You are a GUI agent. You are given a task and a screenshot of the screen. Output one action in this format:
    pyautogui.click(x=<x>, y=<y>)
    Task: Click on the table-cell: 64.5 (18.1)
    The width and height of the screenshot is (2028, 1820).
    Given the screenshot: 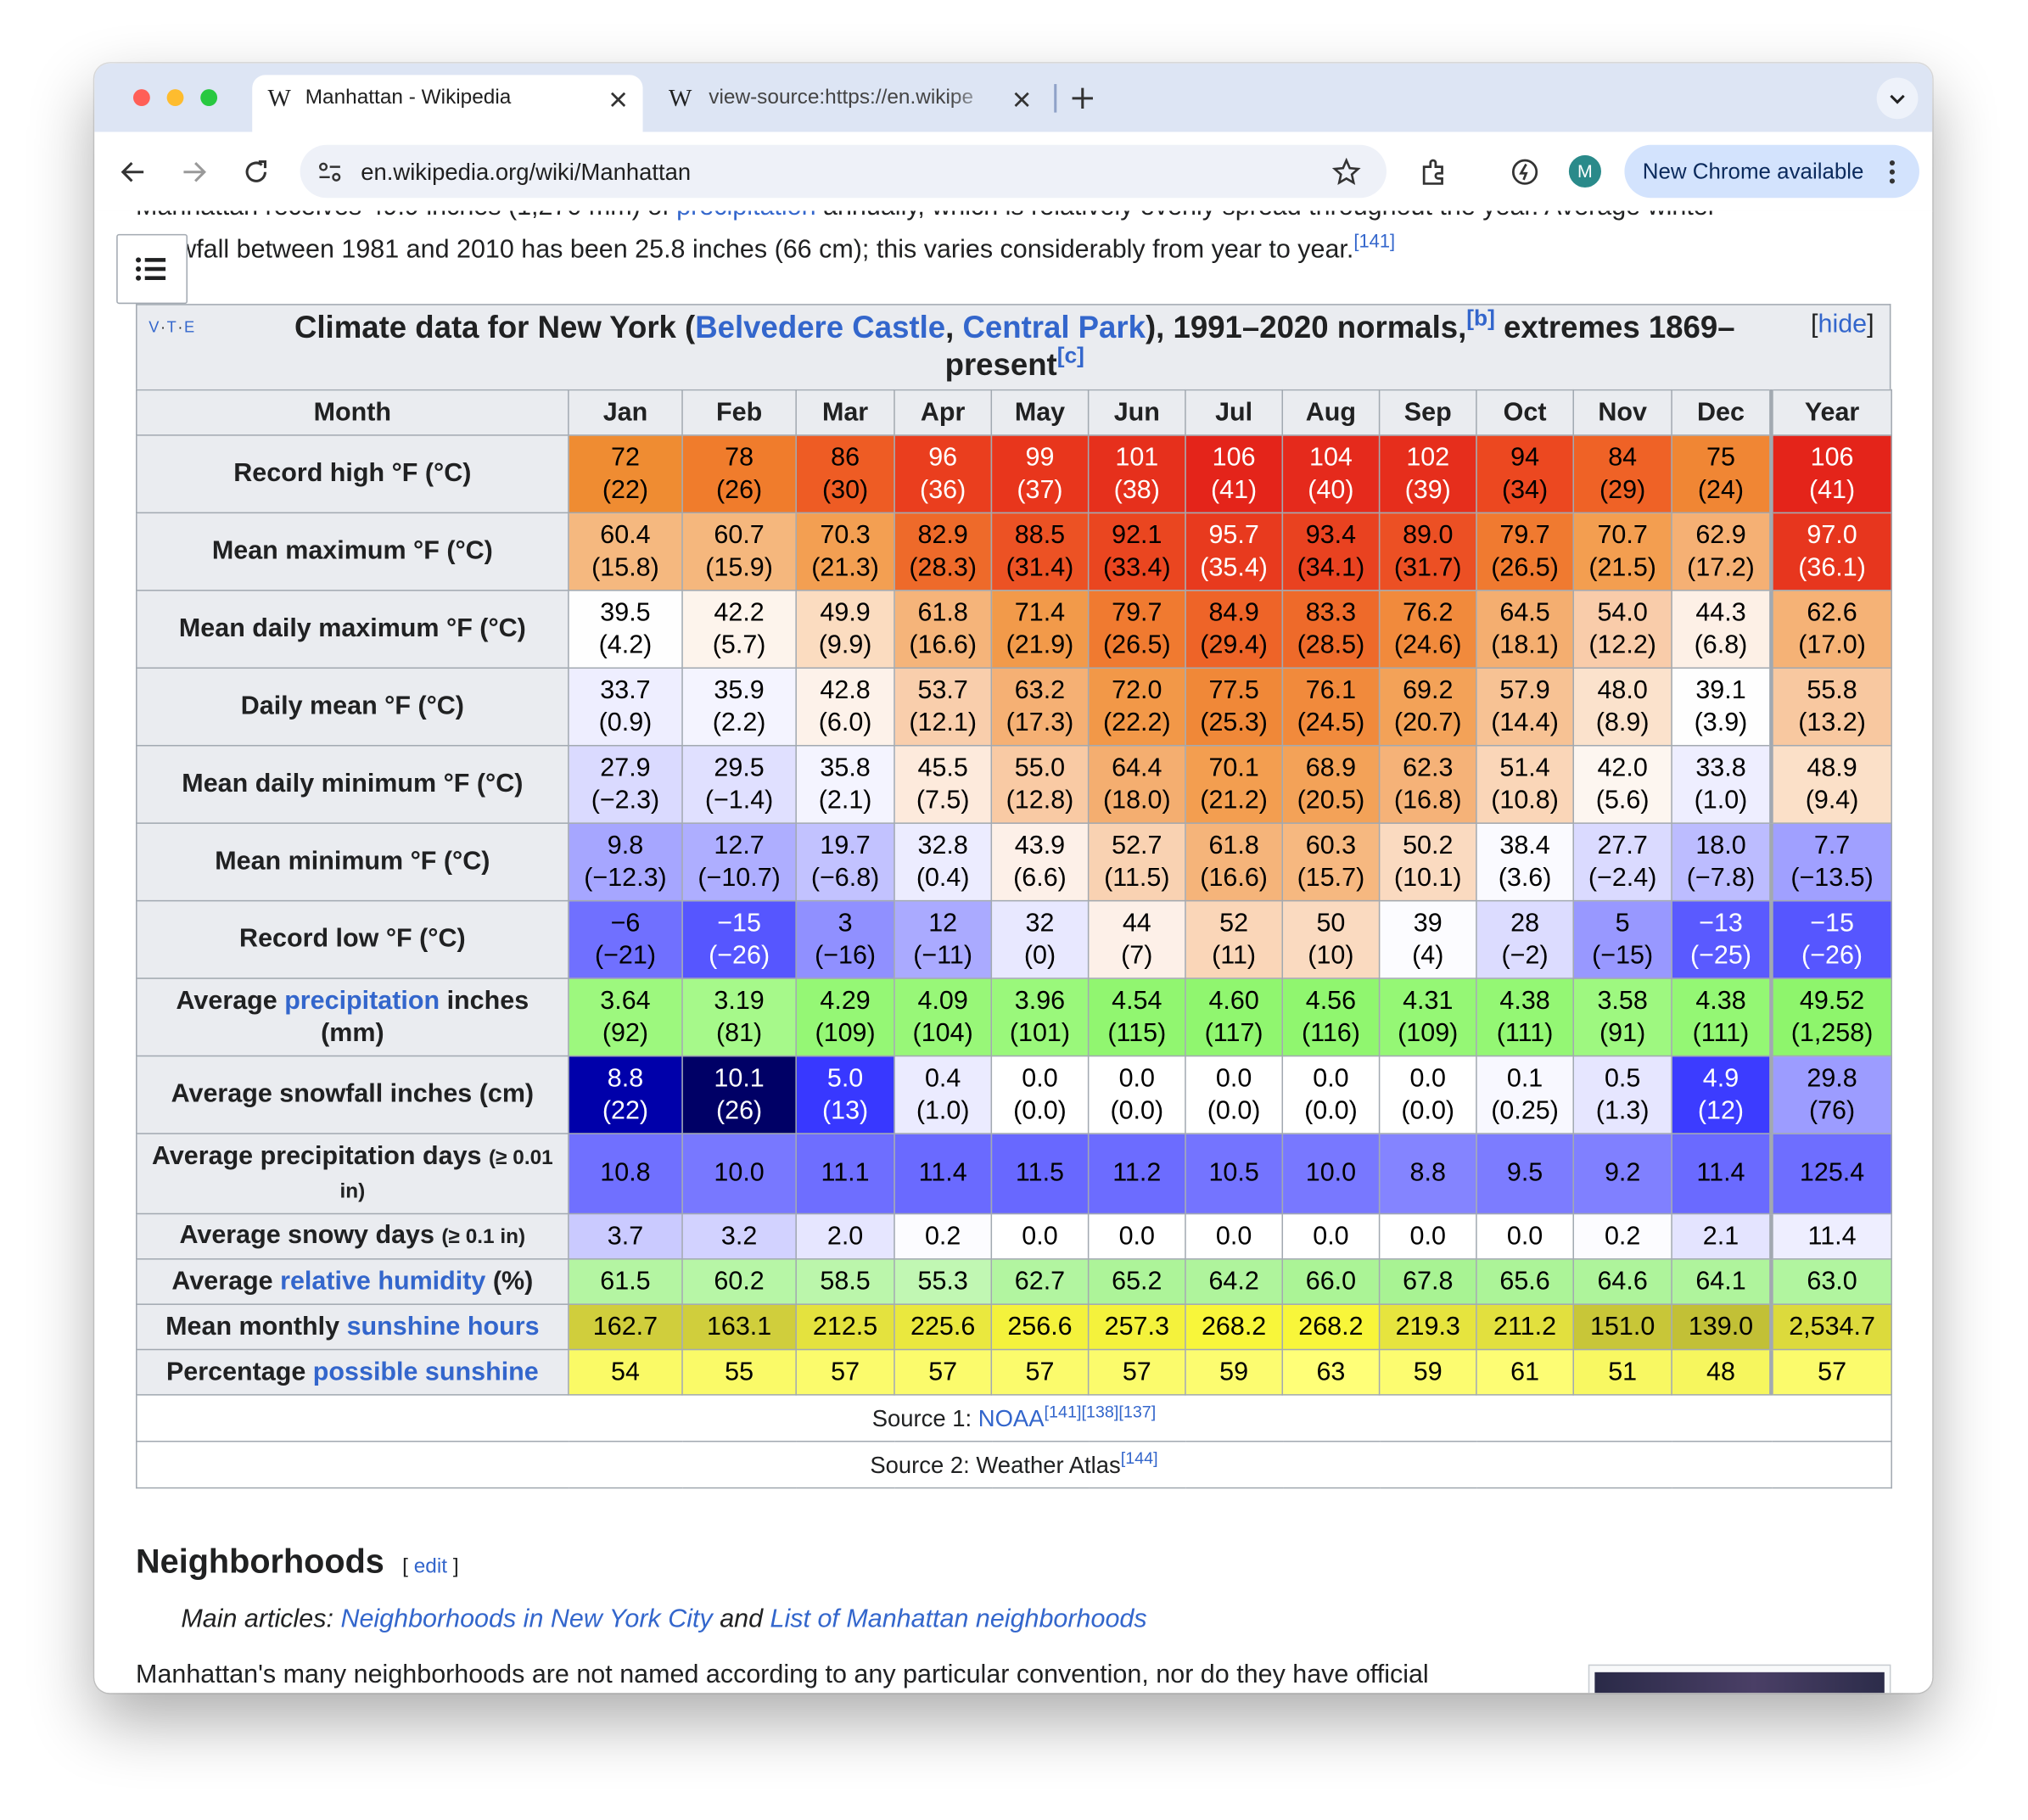 What is the action you would take?
    pyautogui.click(x=1525, y=630)
    